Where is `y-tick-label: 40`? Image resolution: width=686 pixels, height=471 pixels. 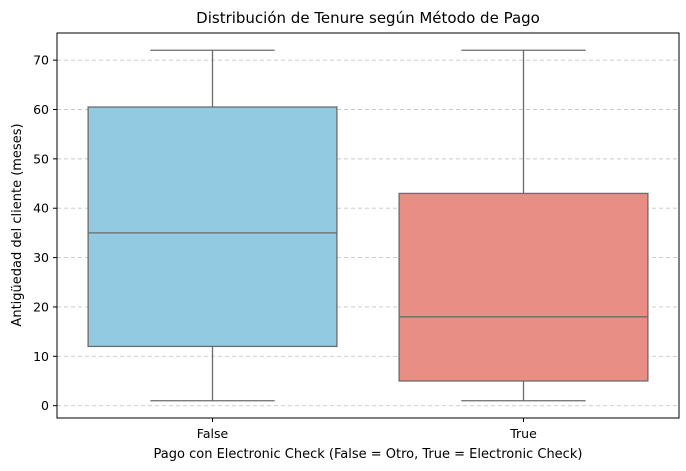 y-tick-label: 40 is located at coordinates (41, 208).